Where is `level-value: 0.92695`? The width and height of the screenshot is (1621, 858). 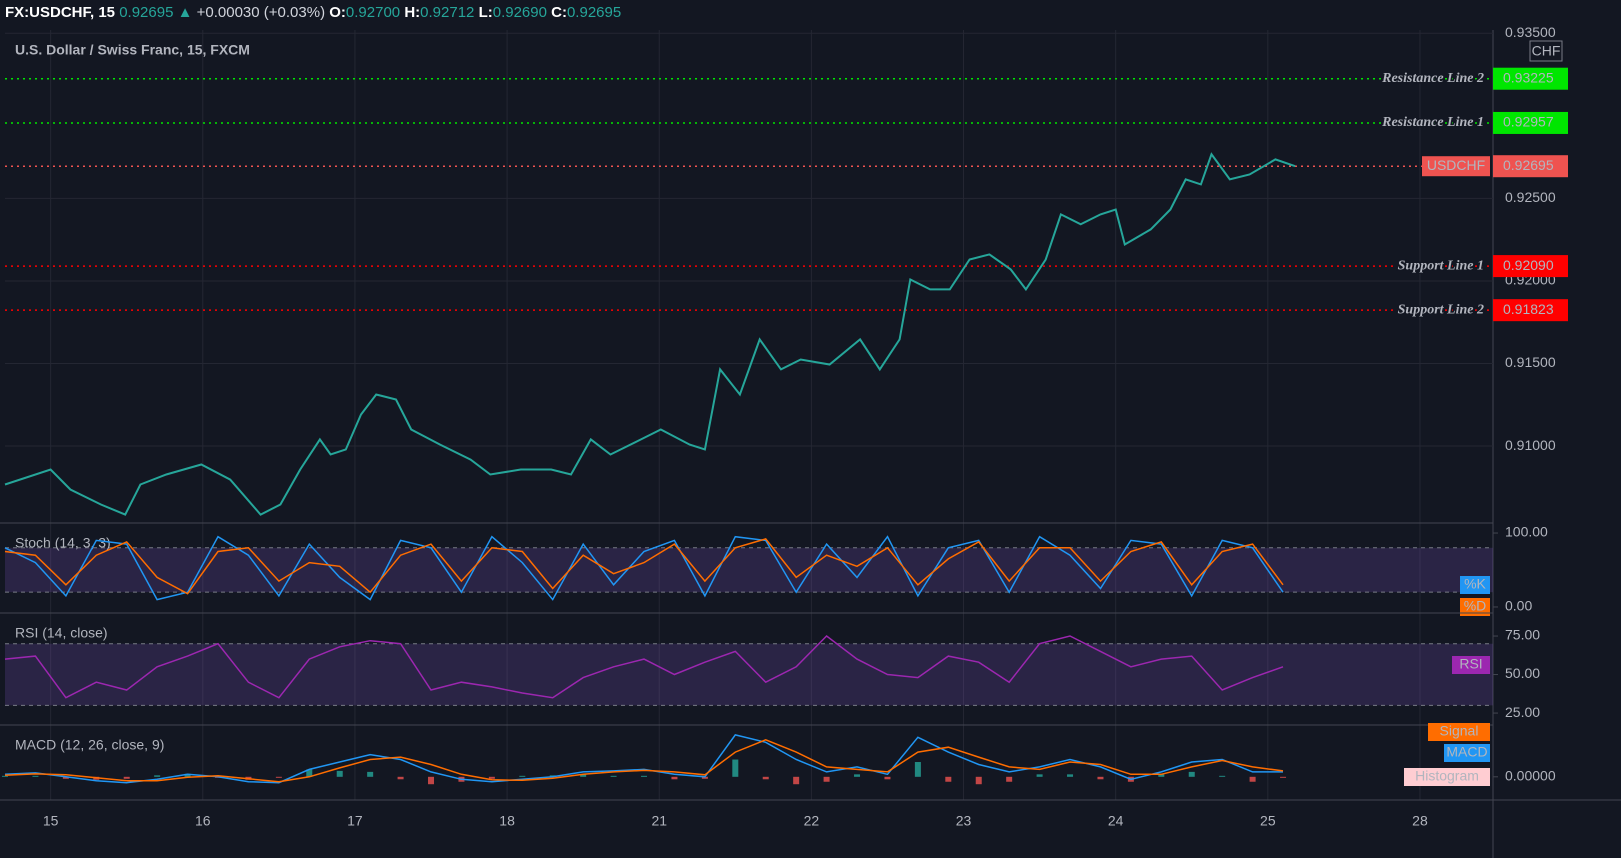 level-value: 0.92695 is located at coordinates (1528, 165).